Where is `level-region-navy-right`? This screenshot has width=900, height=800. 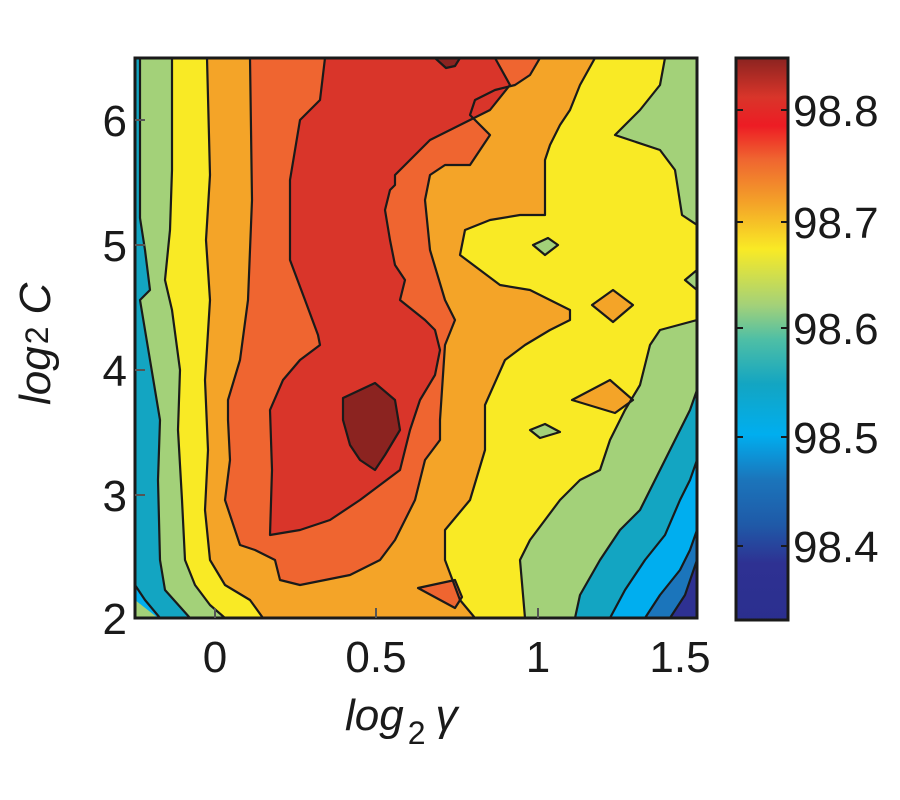
level-region-navy-right is located at coordinates (683, 589).